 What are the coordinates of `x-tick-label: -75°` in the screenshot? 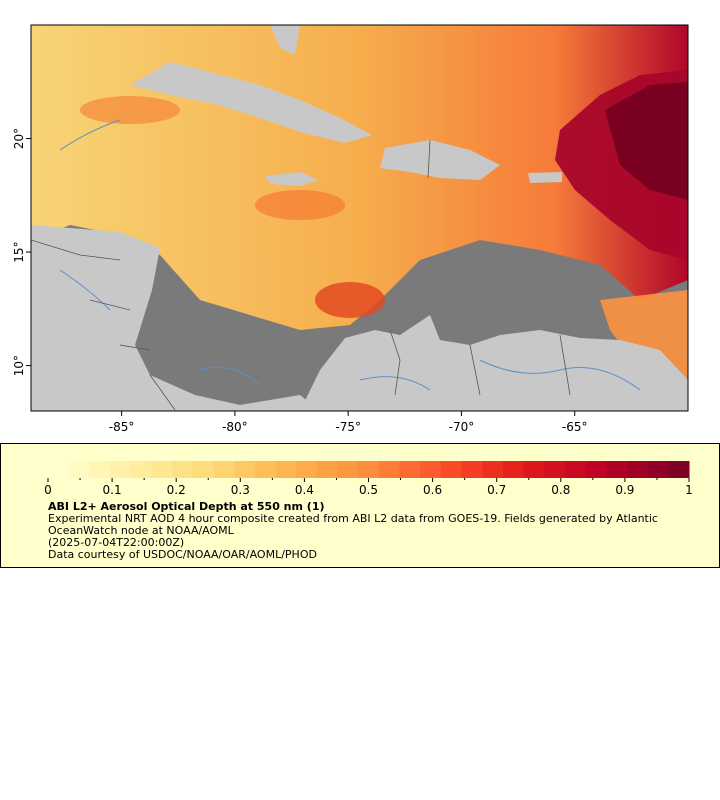 It's located at (348, 427).